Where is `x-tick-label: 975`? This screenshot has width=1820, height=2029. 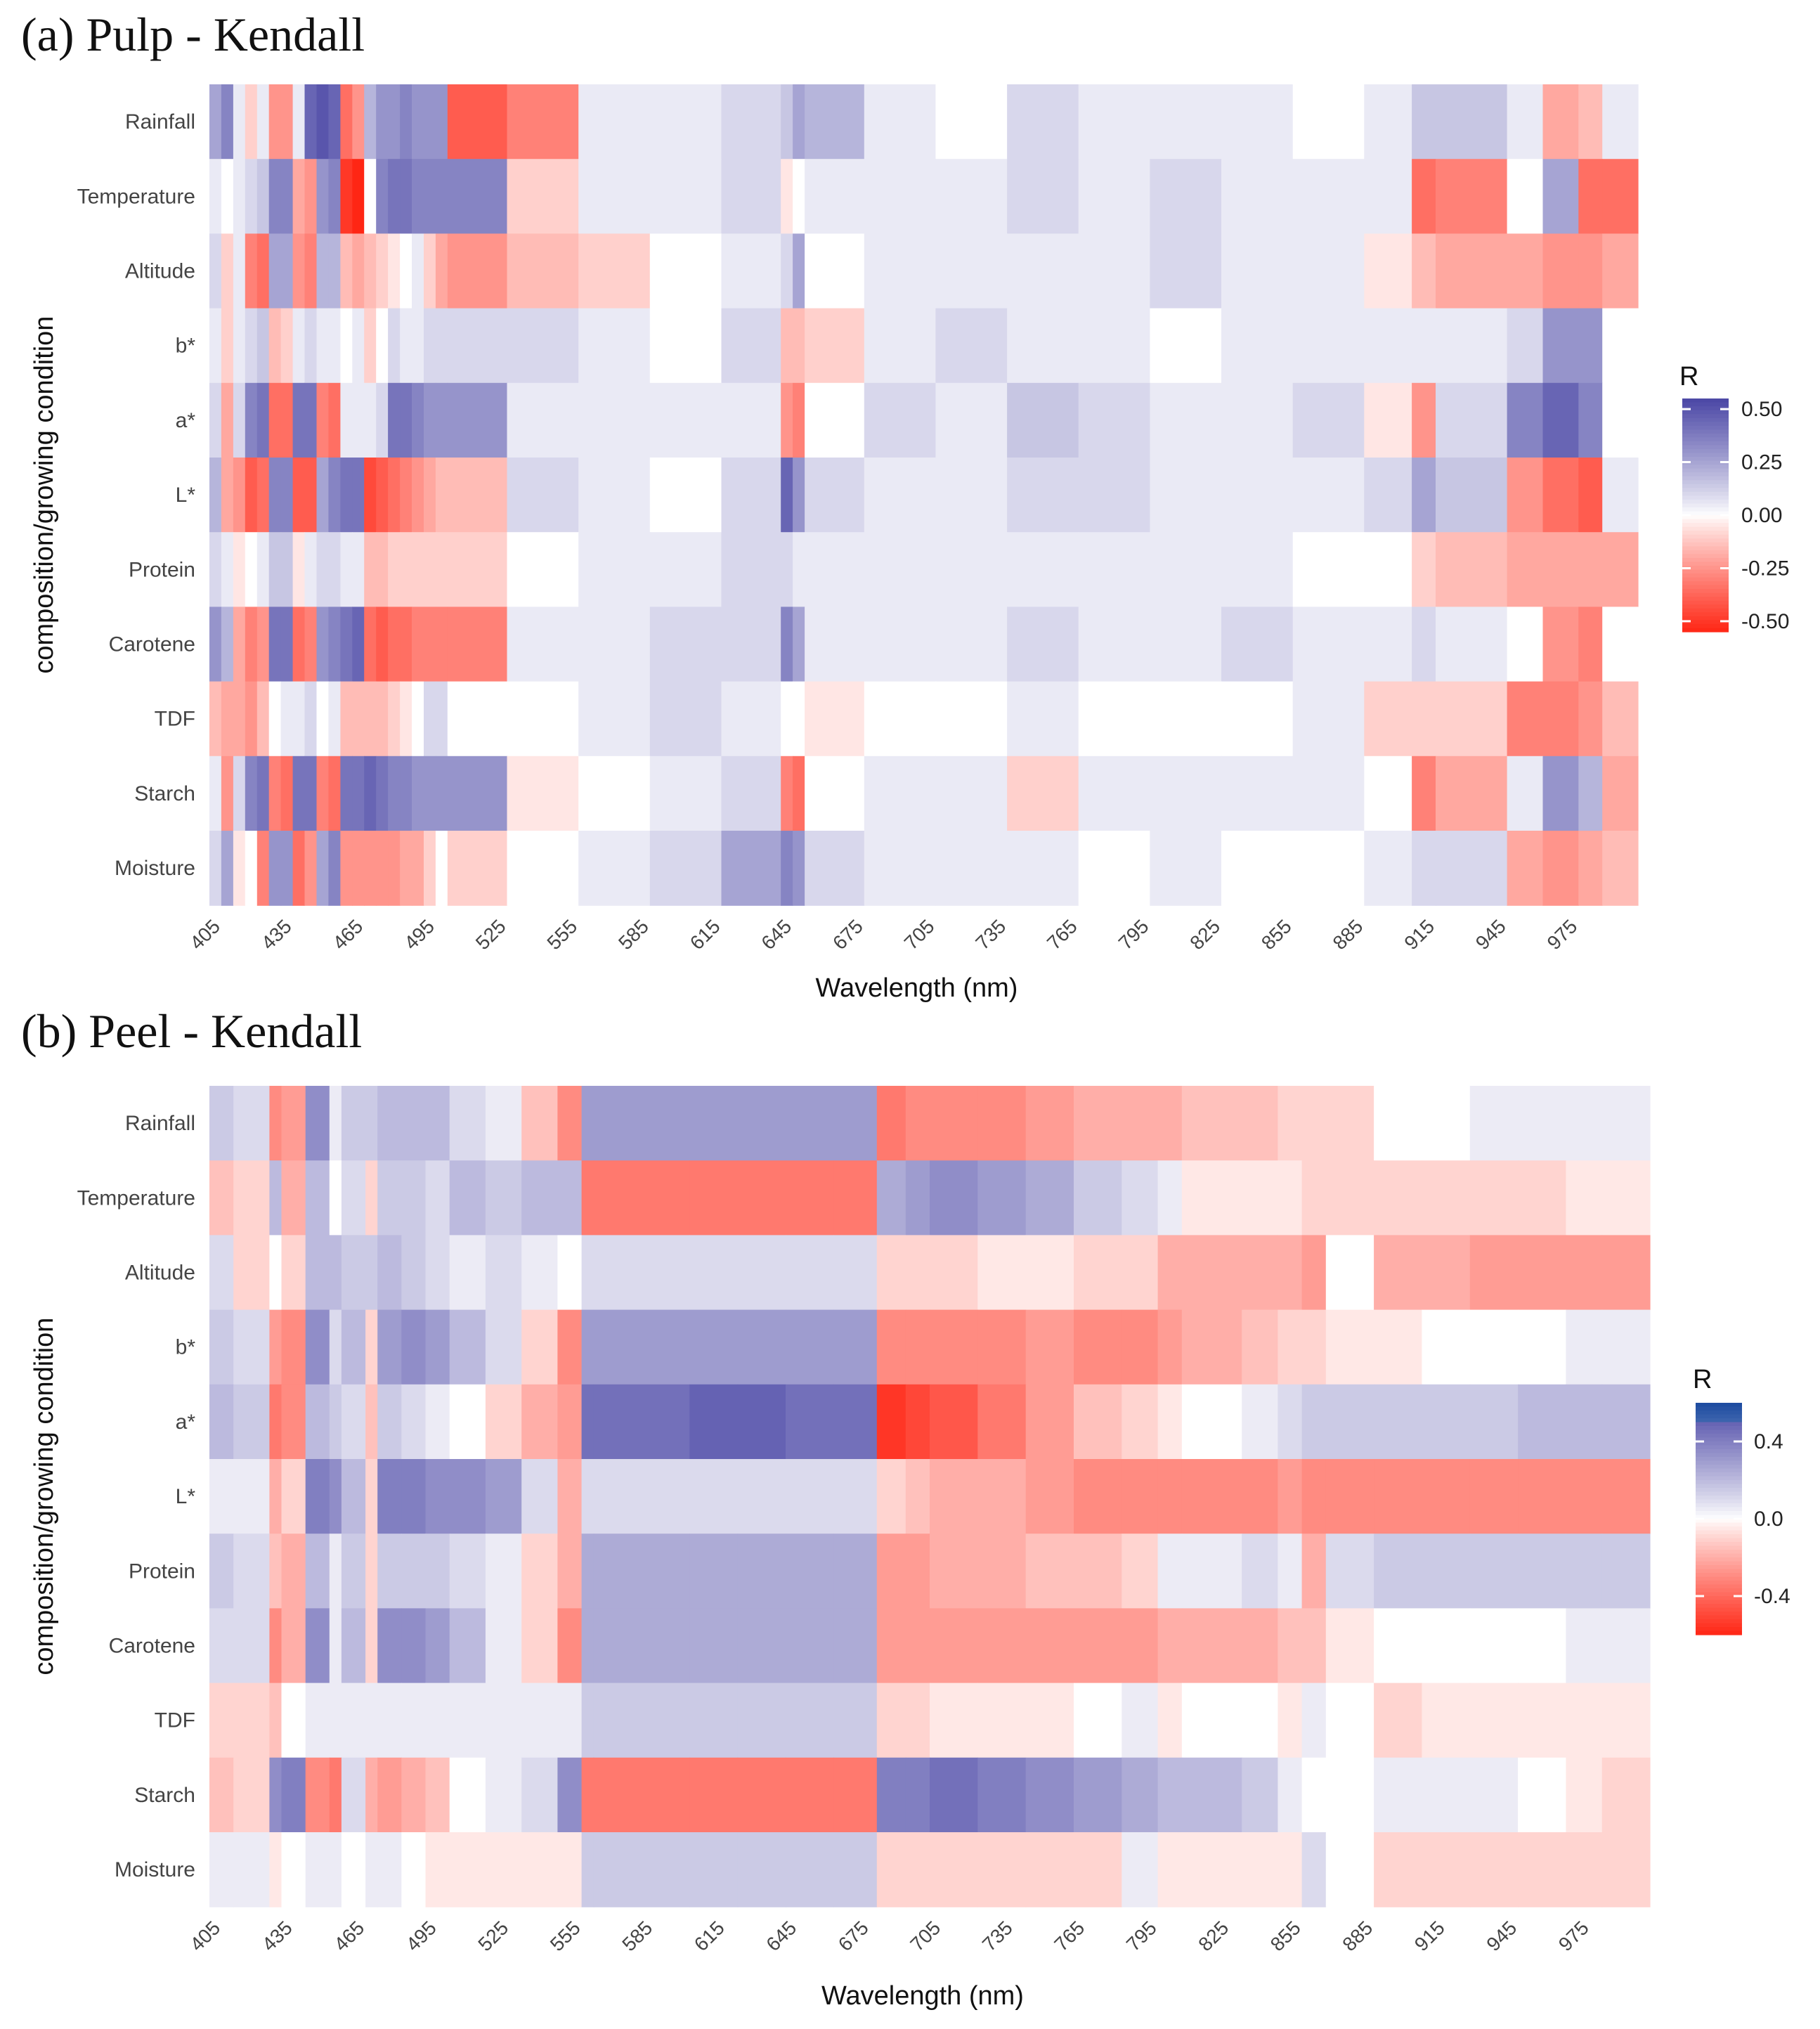
x-tick-label: 975 is located at coordinates (1563, 934).